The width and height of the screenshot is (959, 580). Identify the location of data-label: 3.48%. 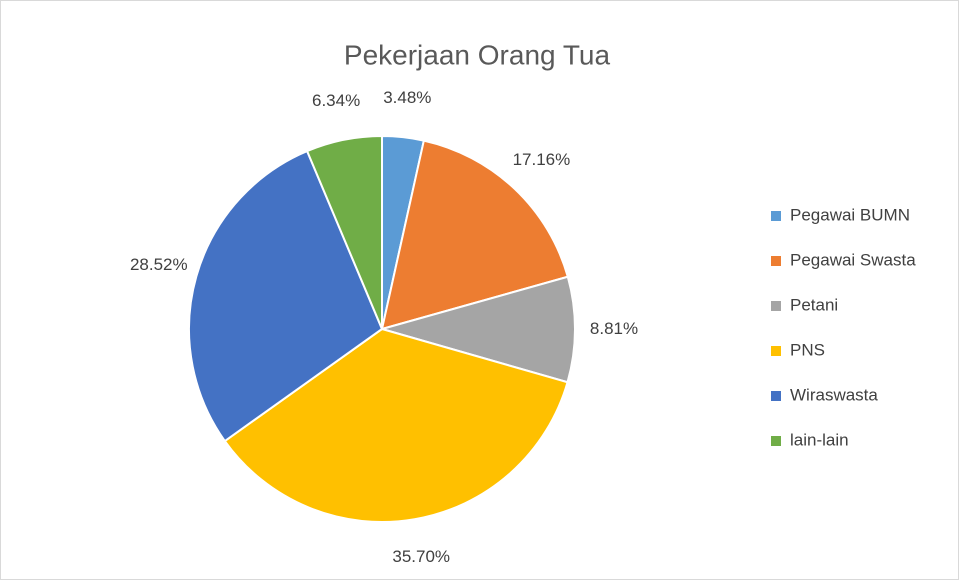
(407, 97).